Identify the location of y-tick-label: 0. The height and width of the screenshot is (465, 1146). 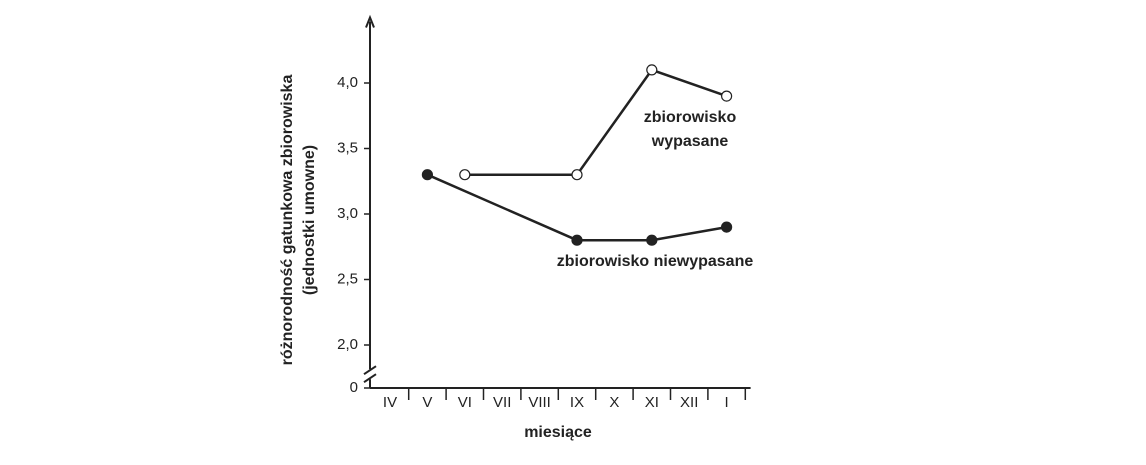
(354, 387).